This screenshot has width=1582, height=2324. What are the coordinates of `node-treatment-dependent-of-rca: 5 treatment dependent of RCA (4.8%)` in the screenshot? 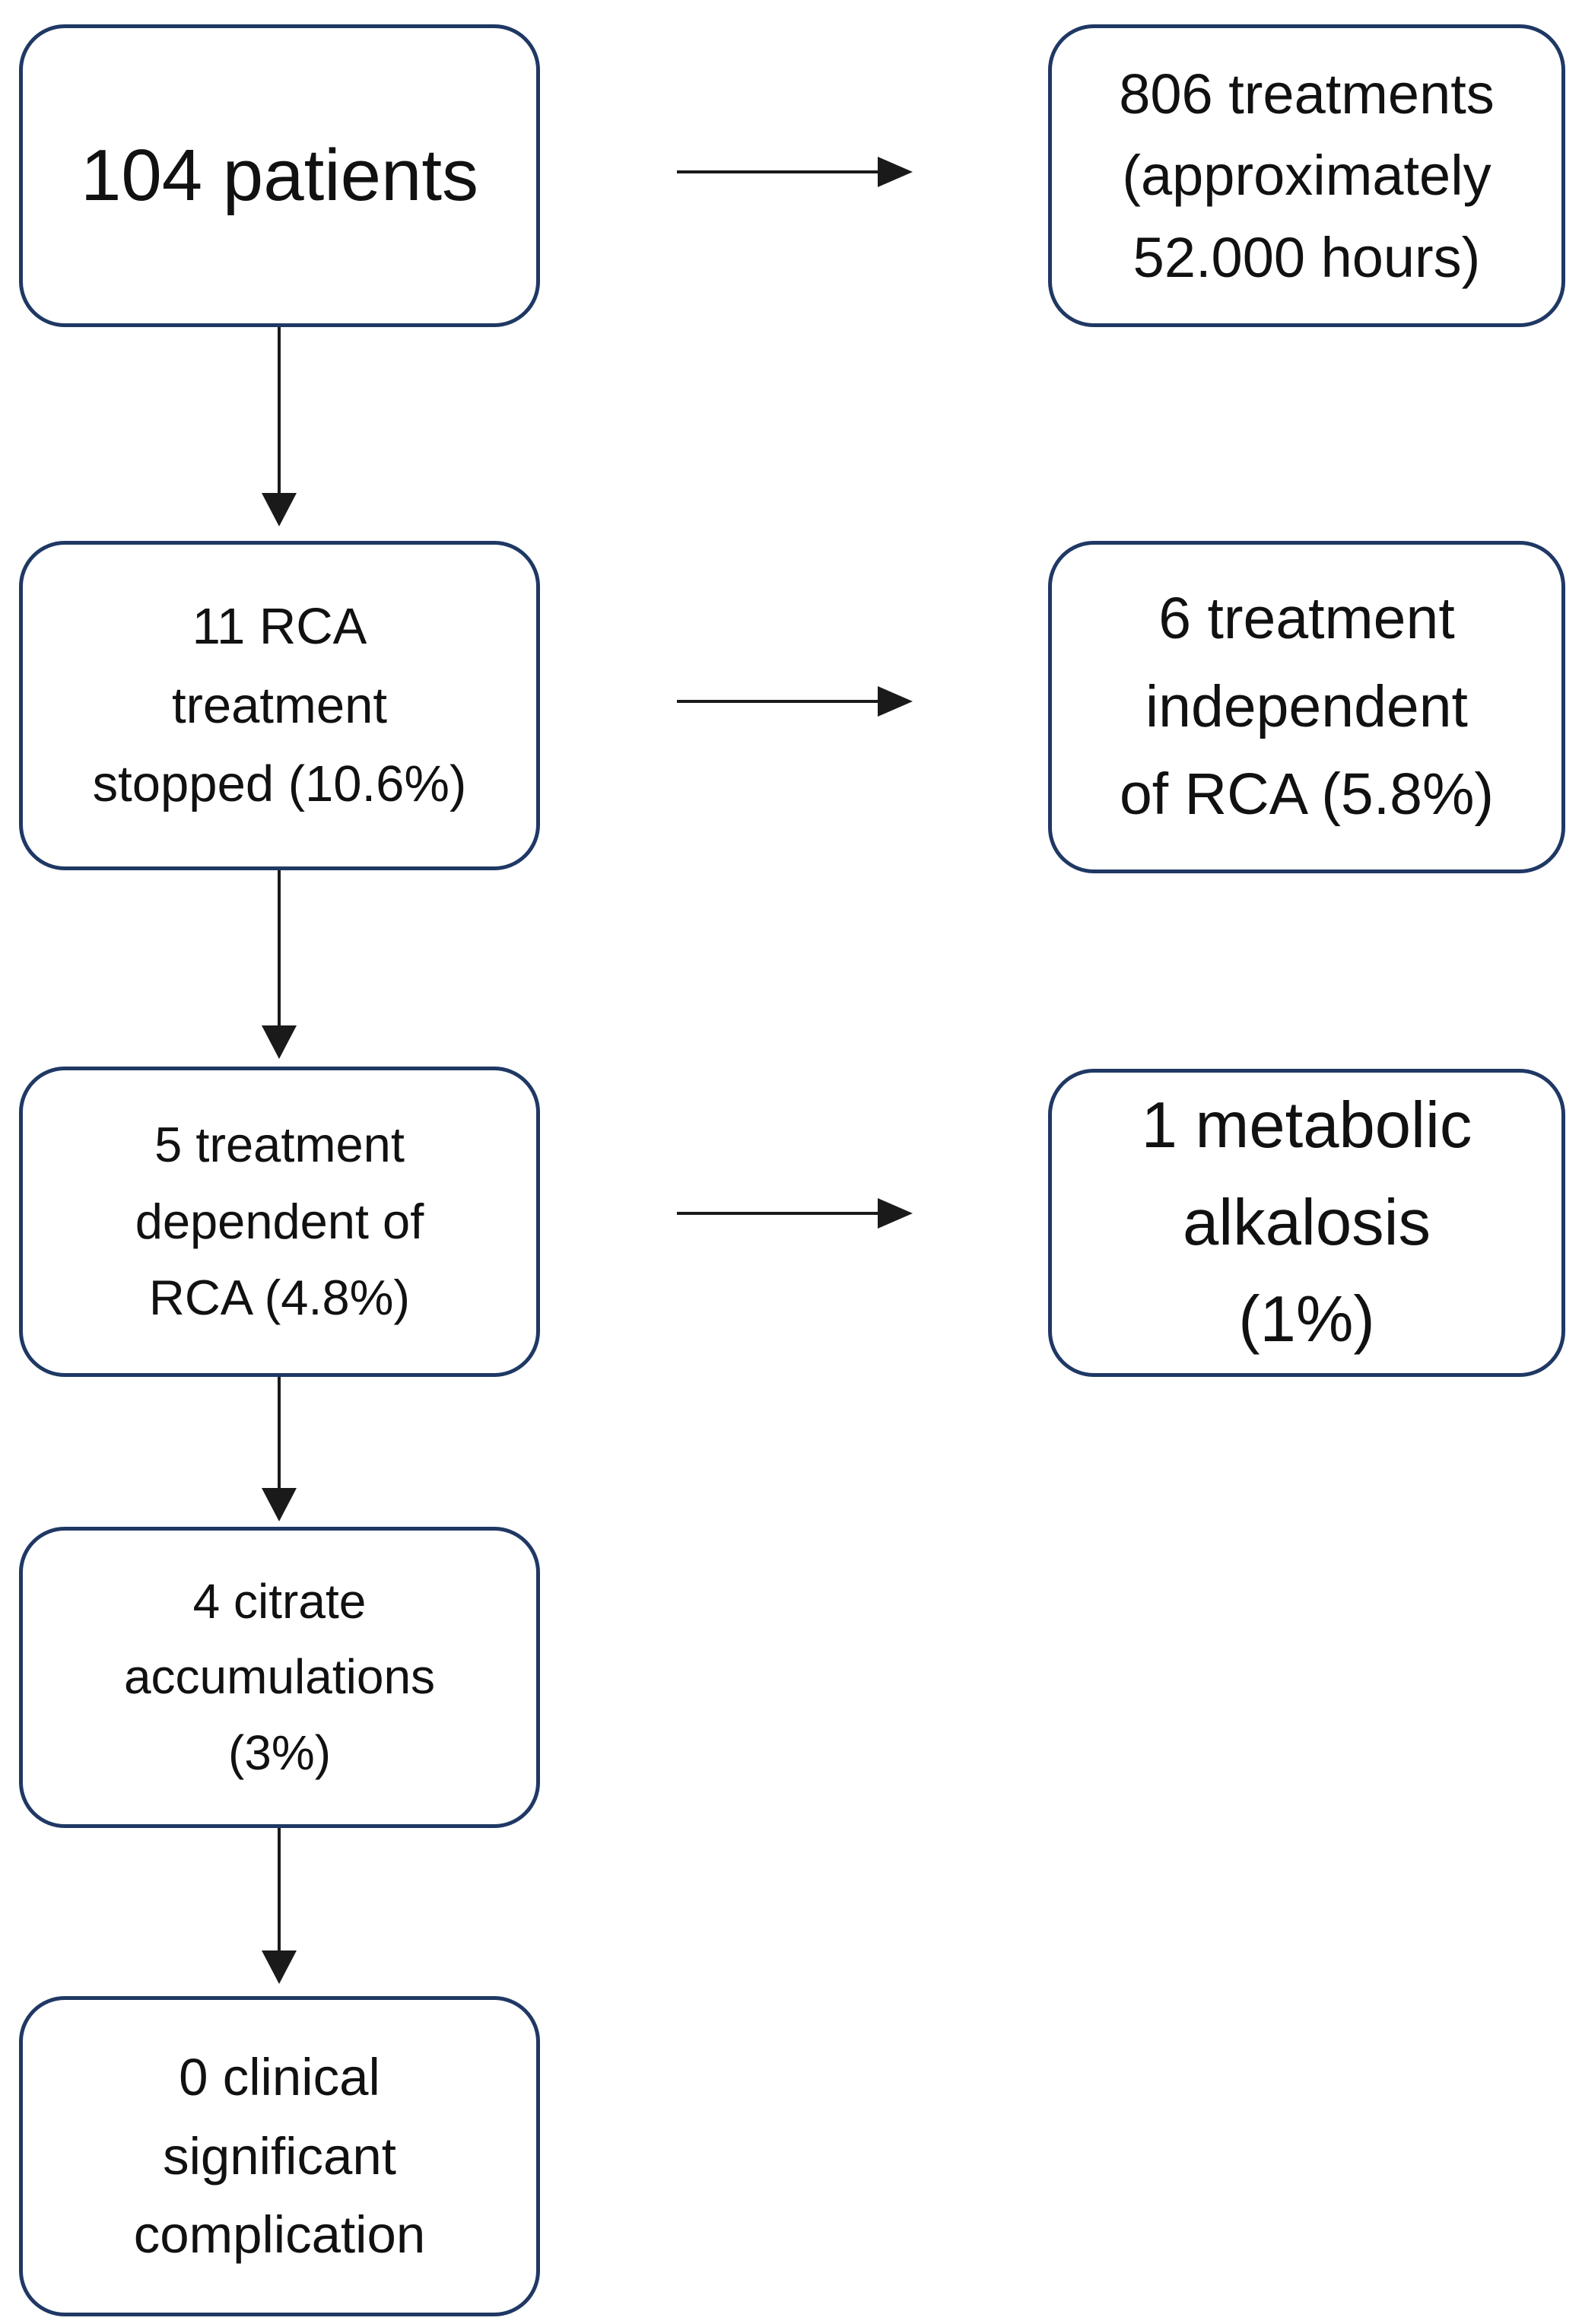 It's located at (279, 1222).